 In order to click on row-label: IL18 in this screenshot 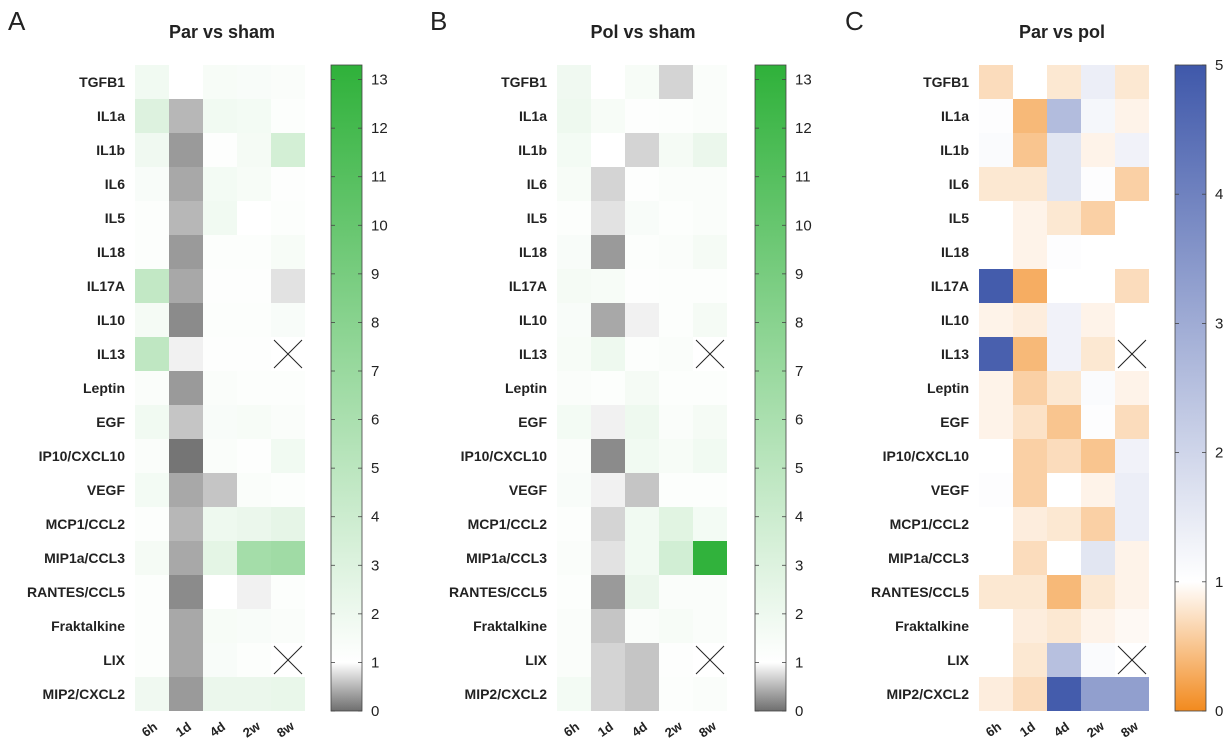, I will do `click(955, 252)`.